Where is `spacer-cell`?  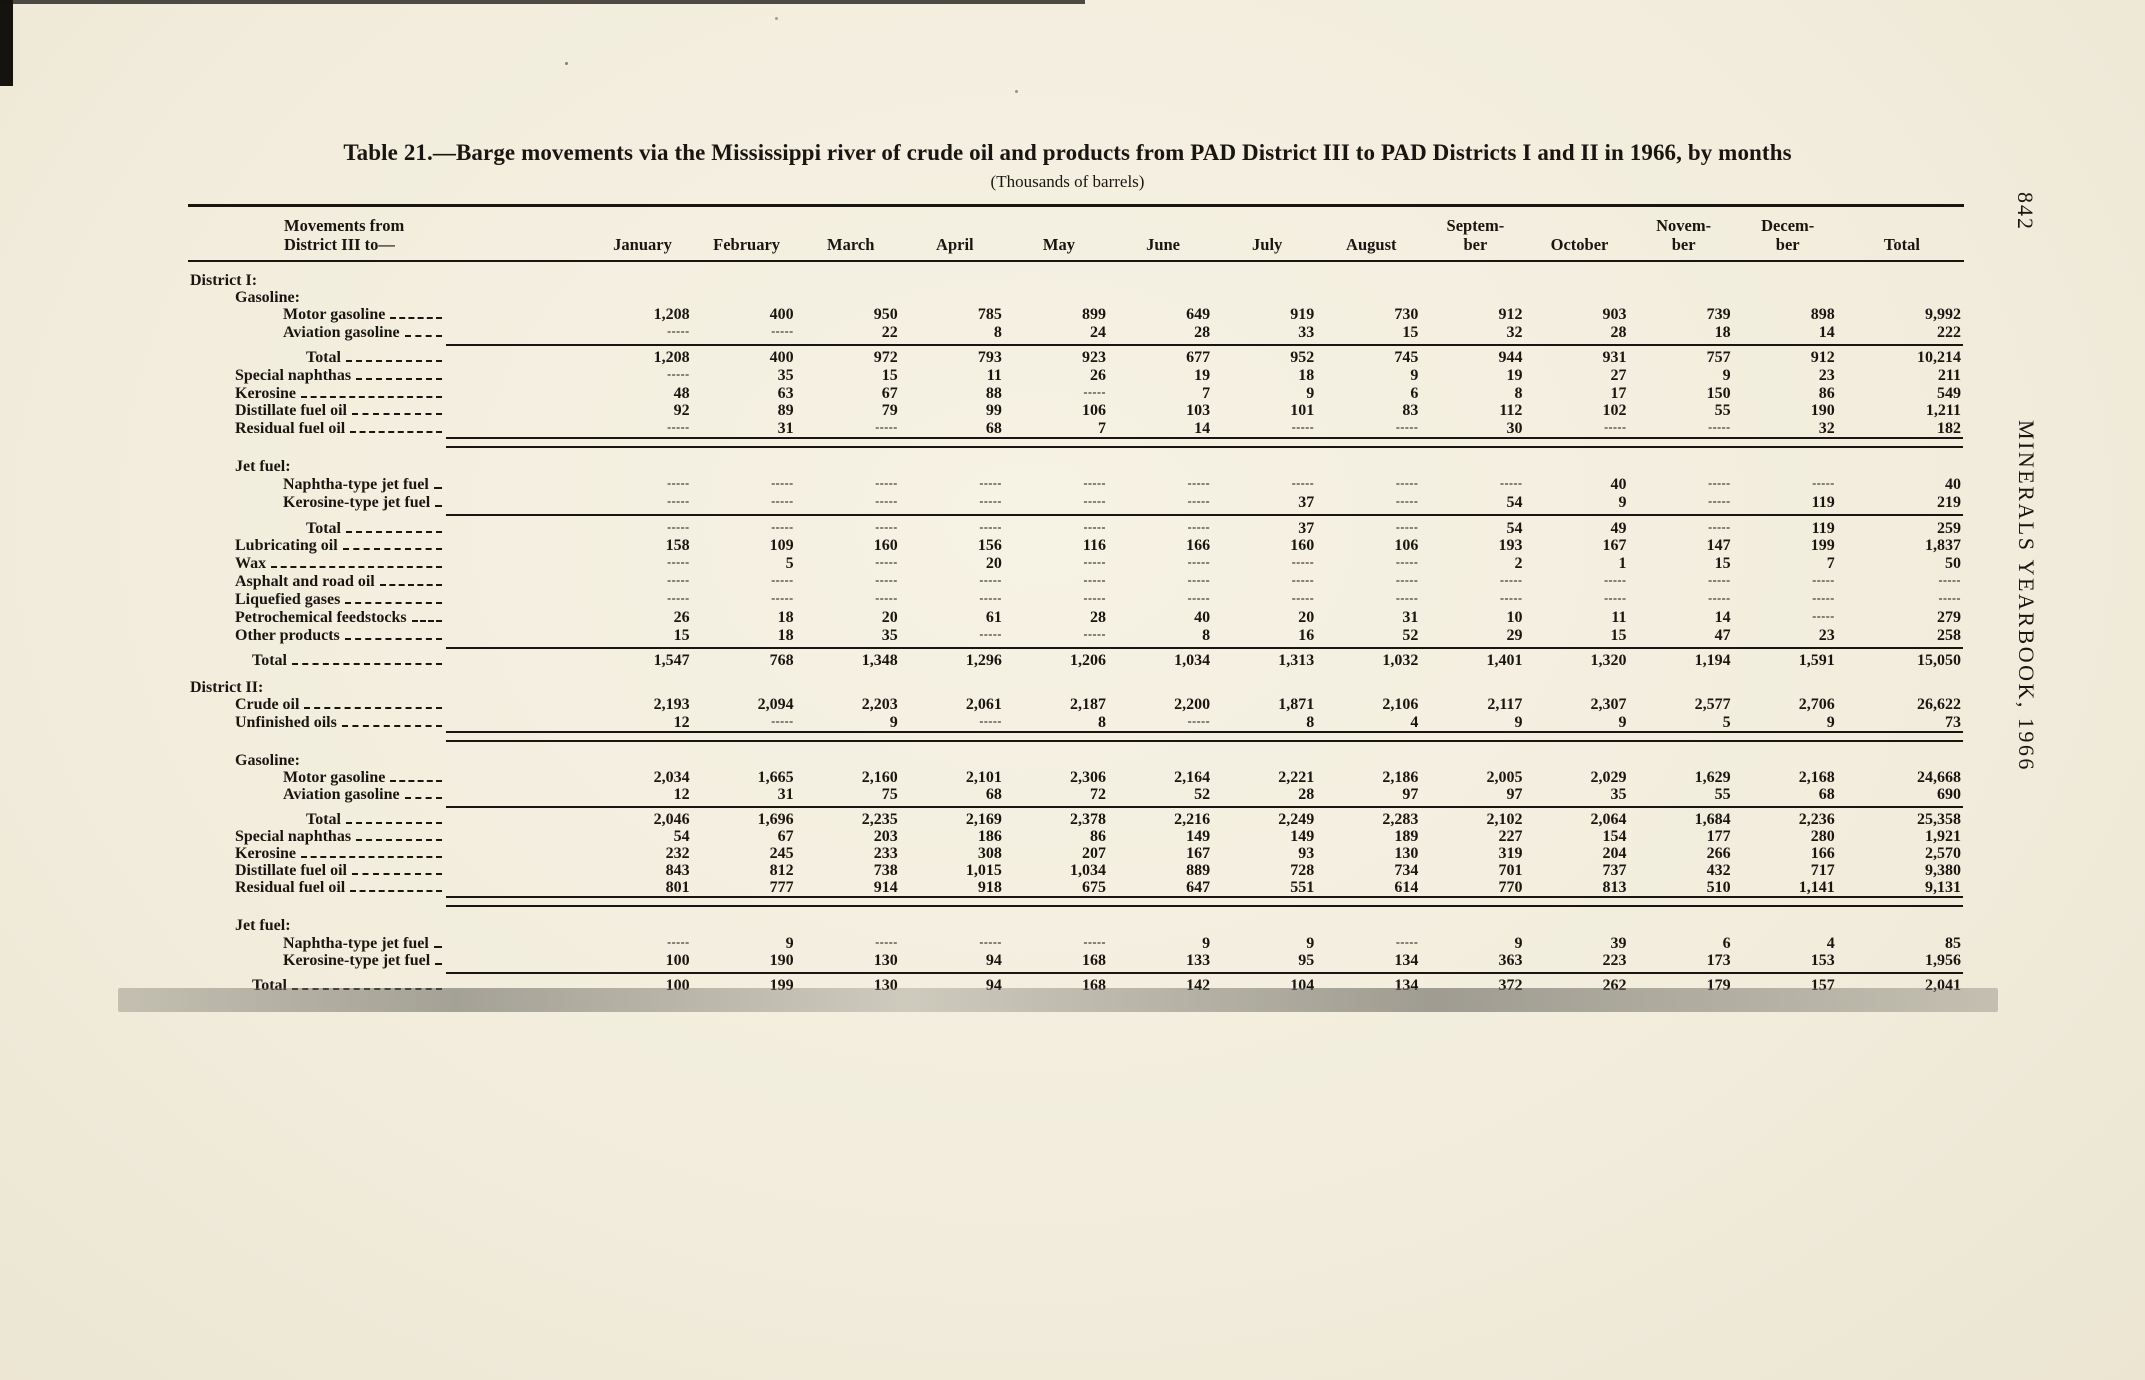 spacer-cell is located at coordinates (1076, 266).